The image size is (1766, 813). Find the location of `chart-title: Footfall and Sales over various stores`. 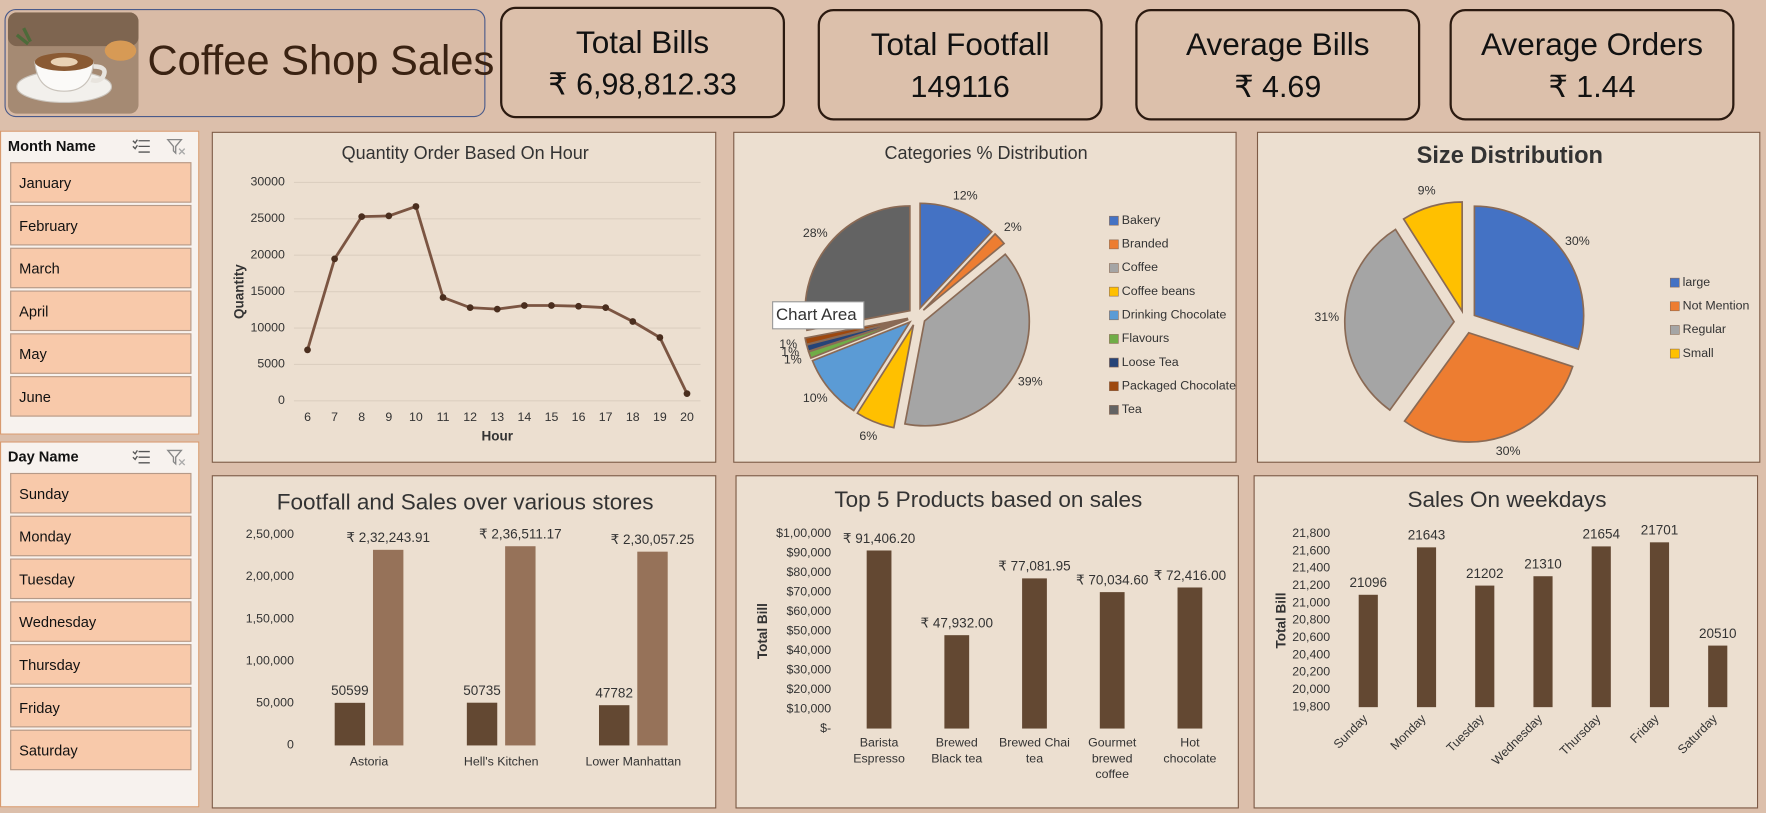

chart-title: Footfall and Sales over various stores is located at coordinates (465, 501).